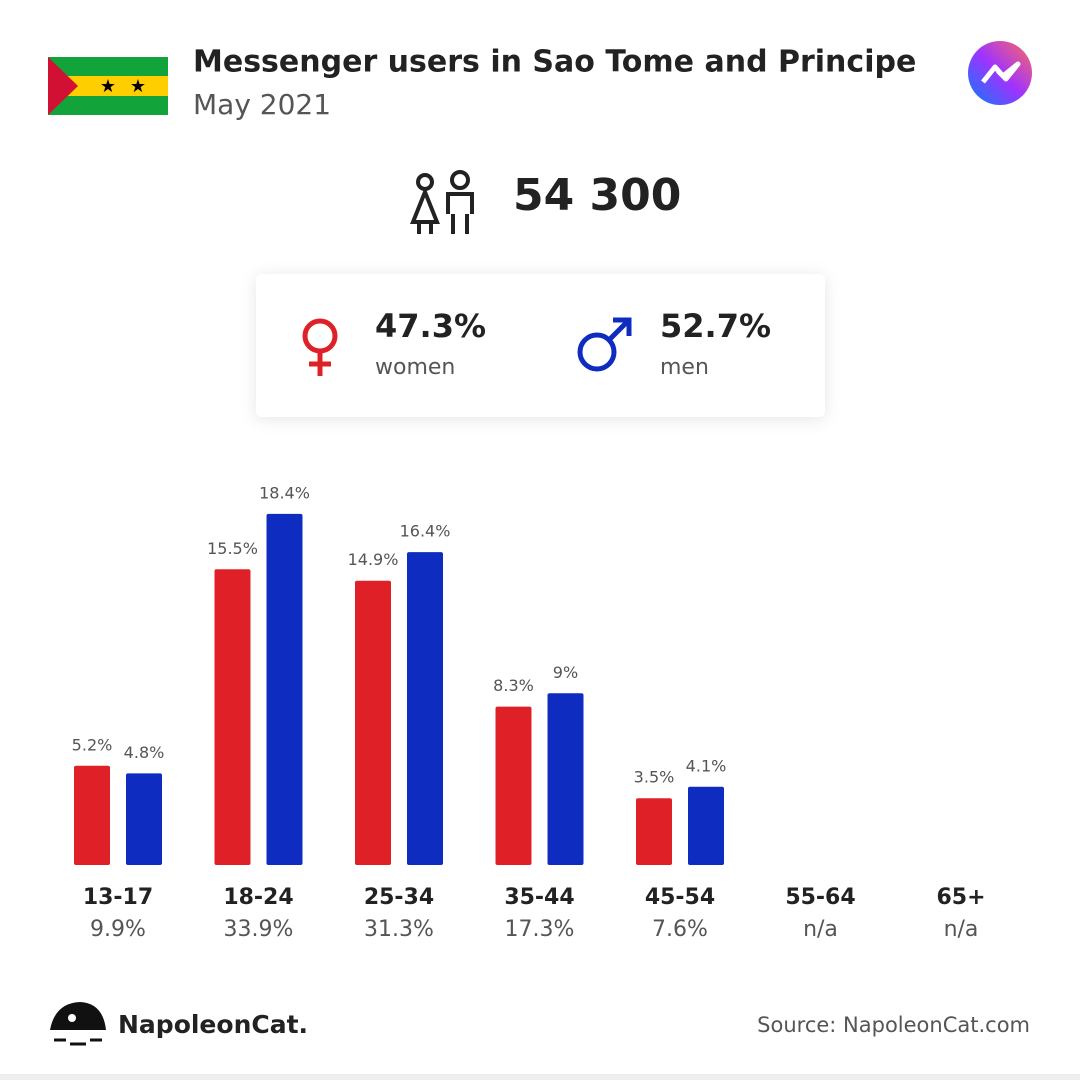 The image size is (1080, 1080). I want to click on category-total: 31.3%, so click(399, 929).